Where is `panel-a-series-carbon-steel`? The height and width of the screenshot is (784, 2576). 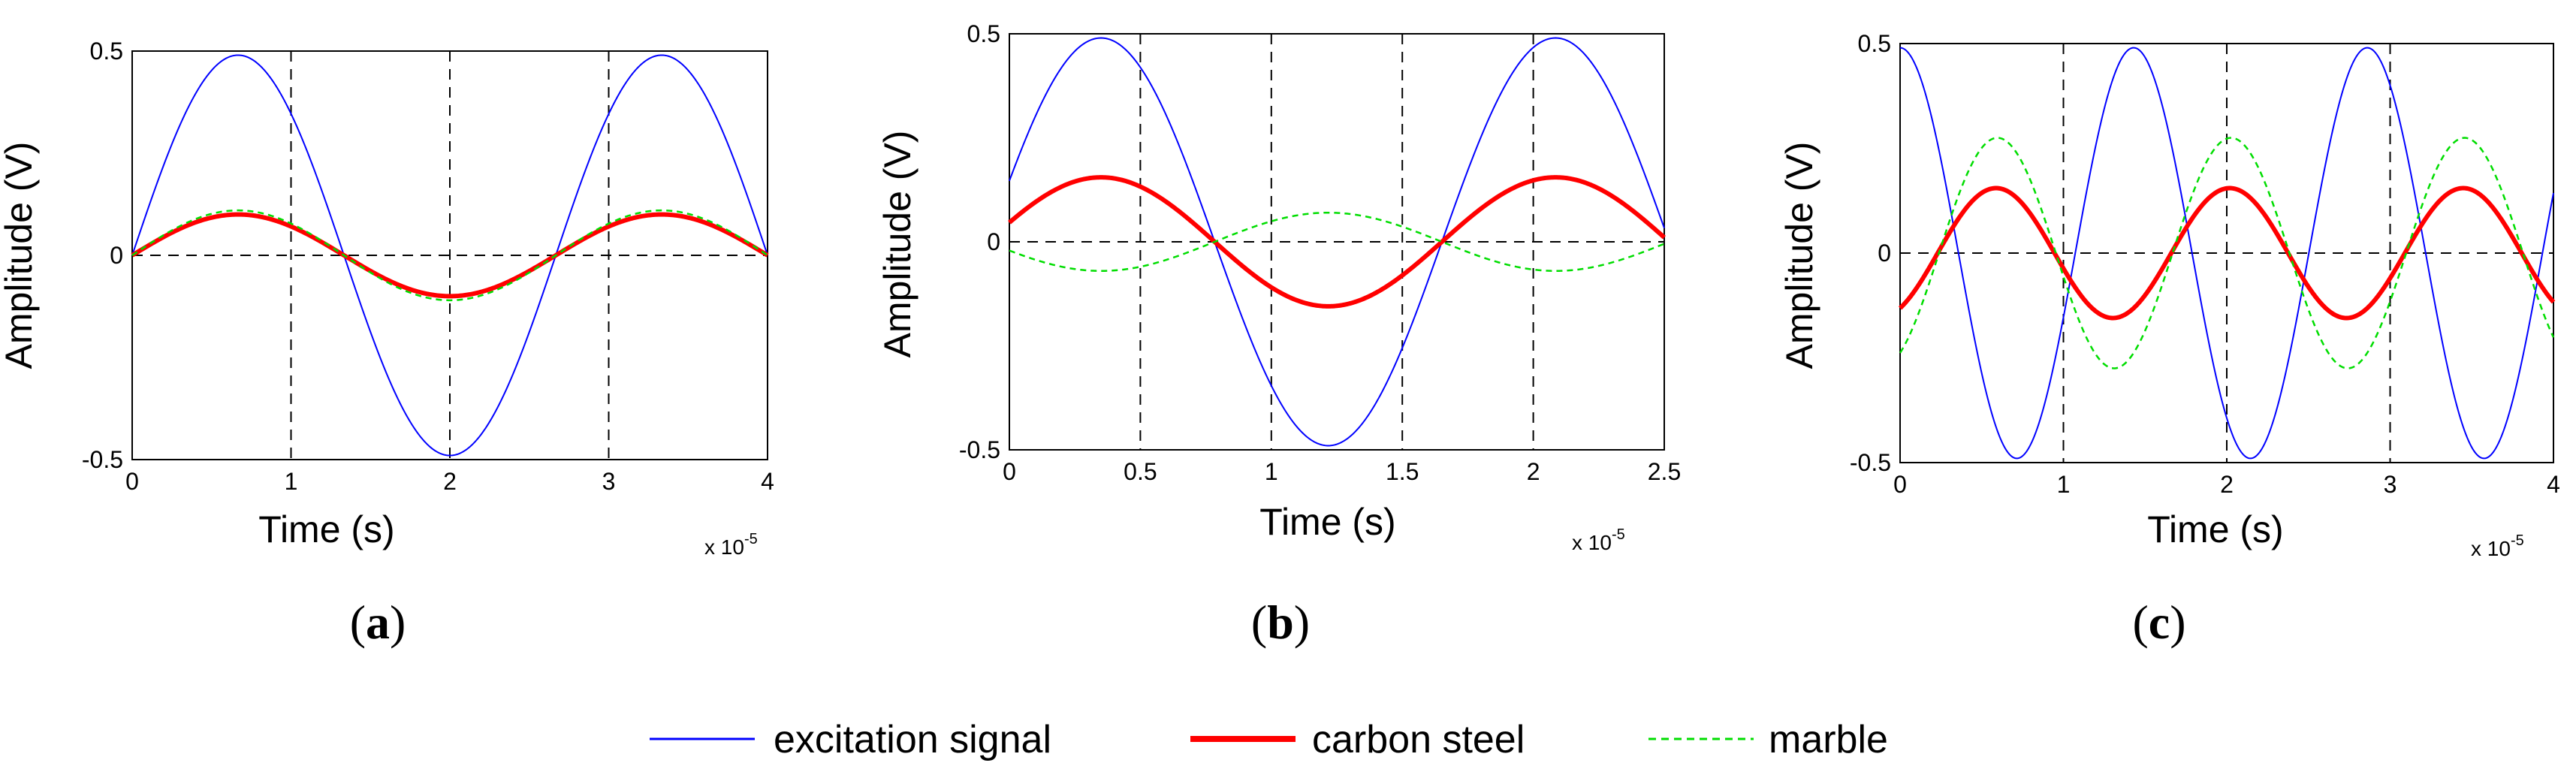 panel-a-series-carbon-steel is located at coordinates (450, 256).